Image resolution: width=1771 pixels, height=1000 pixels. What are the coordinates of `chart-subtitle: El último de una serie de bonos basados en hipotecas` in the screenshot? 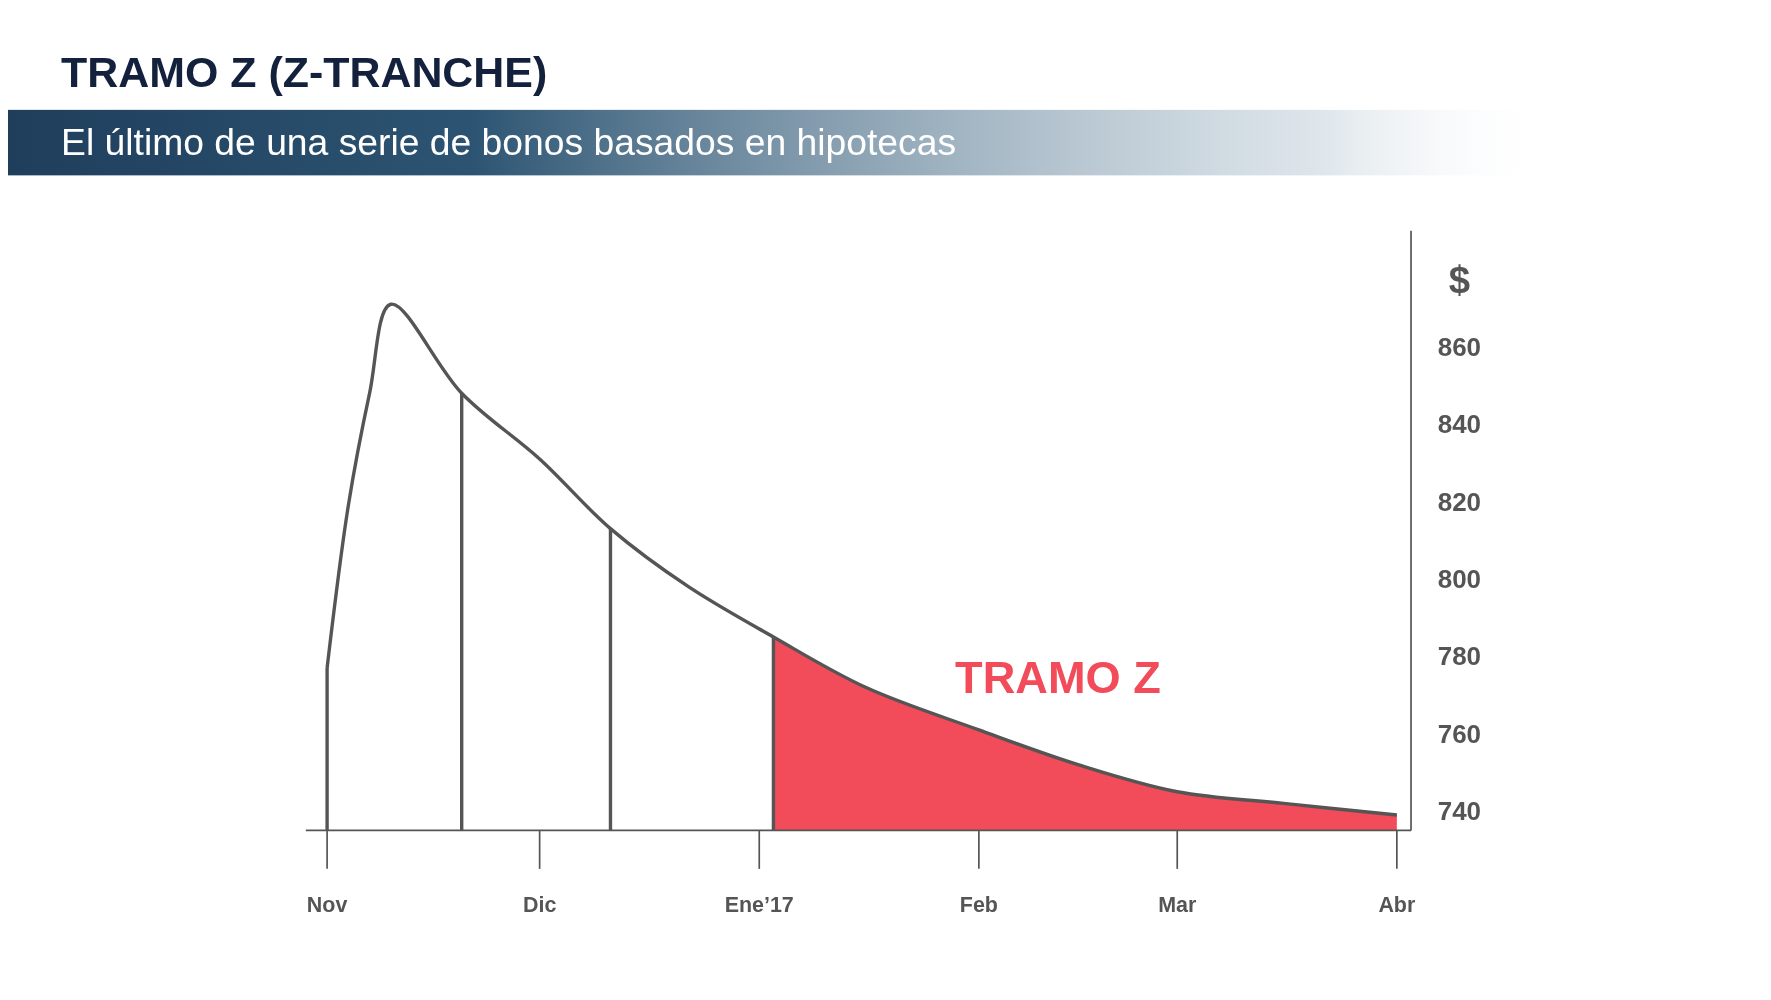 It's located at (509, 142).